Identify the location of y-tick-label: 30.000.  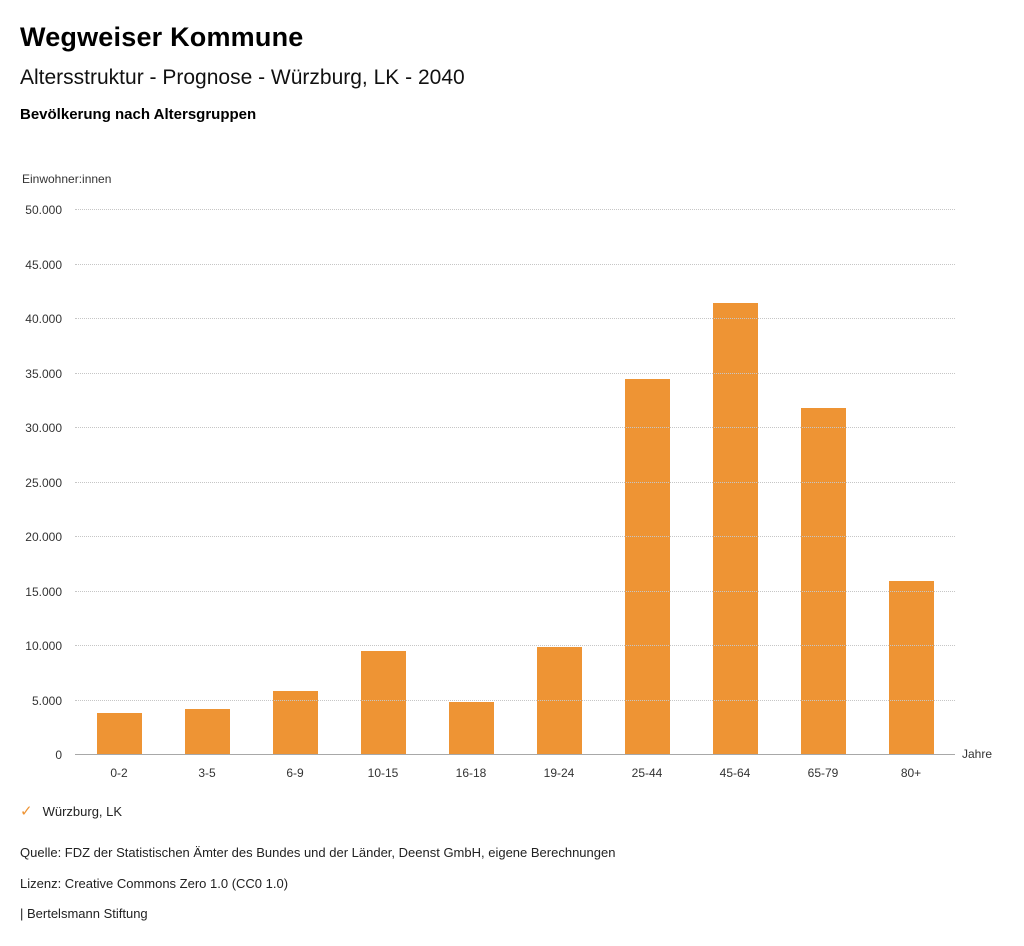
(43, 428).